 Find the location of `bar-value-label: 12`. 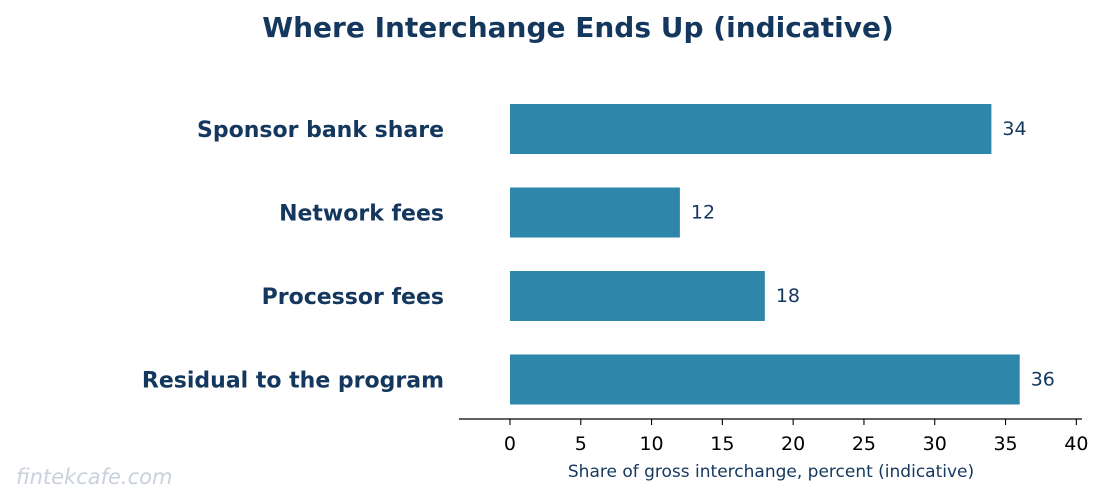

bar-value-label: 12 is located at coordinates (703, 213).